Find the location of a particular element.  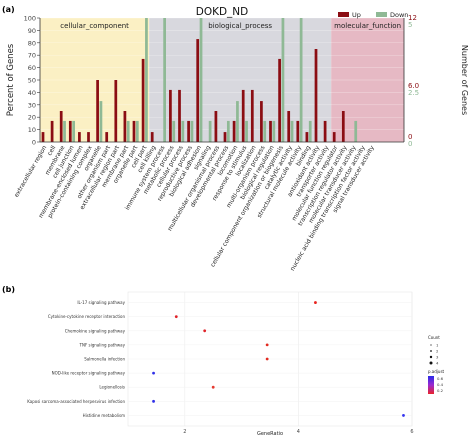

right-tick-down: 5 is located at coordinates (410, 25).